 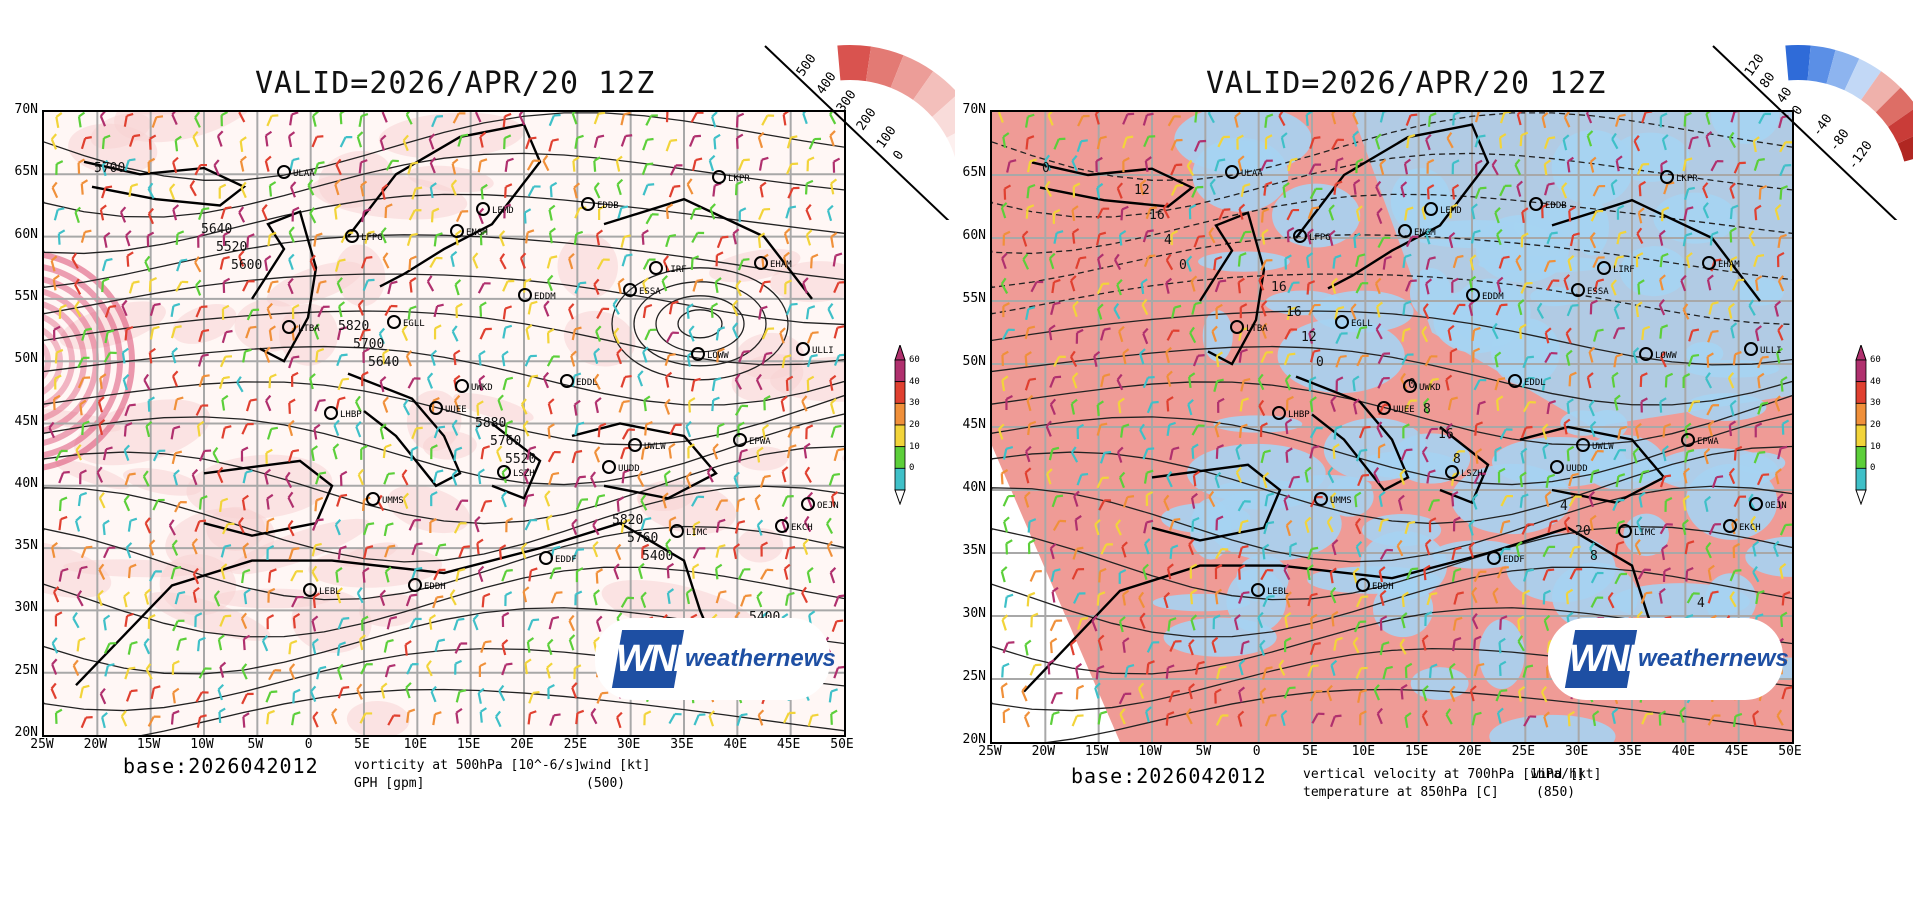 I want to click on svg-text: LFPG, so click(x=372, y=238).